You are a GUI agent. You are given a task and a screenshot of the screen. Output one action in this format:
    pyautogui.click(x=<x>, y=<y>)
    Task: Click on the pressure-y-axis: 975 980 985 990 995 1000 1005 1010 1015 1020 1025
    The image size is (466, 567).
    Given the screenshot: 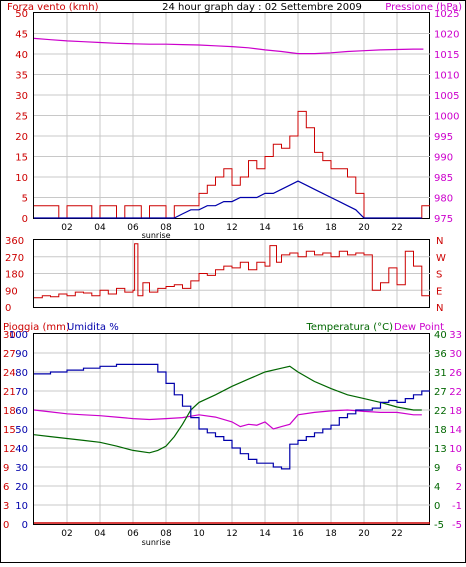 What is the action you would take?
    pyautogui.click(x=446, y=117)
    